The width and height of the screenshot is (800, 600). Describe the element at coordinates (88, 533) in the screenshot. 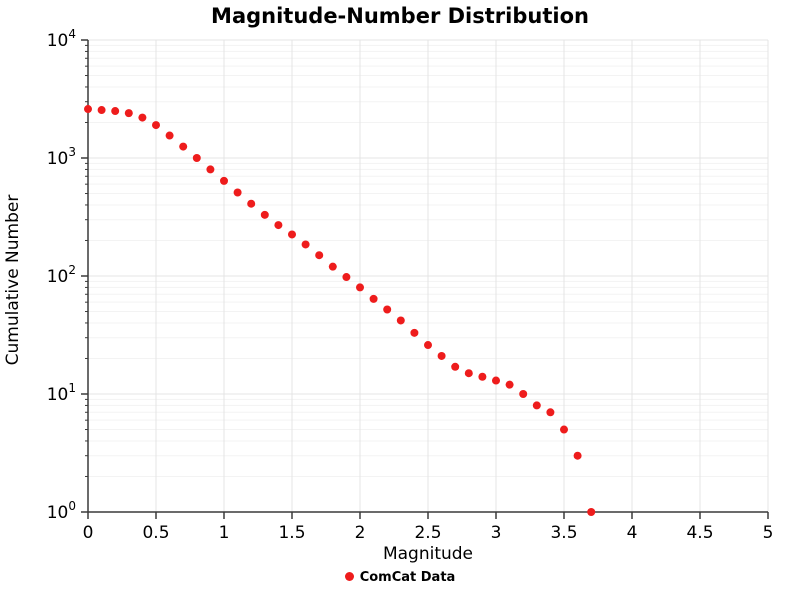

I see `x-tick-label: 0` at that location.